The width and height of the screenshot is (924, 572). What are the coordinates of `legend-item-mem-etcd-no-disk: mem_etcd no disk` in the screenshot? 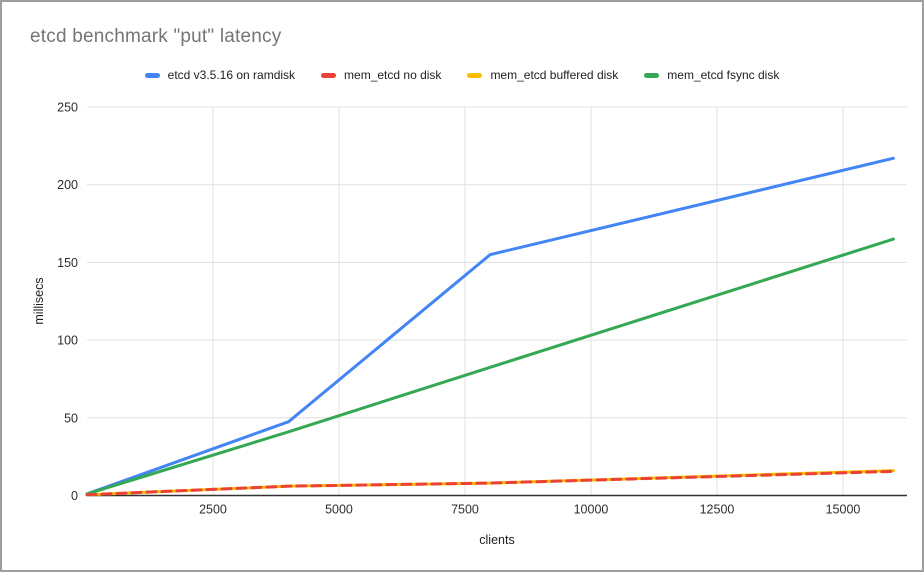 It's located at (381, 75).